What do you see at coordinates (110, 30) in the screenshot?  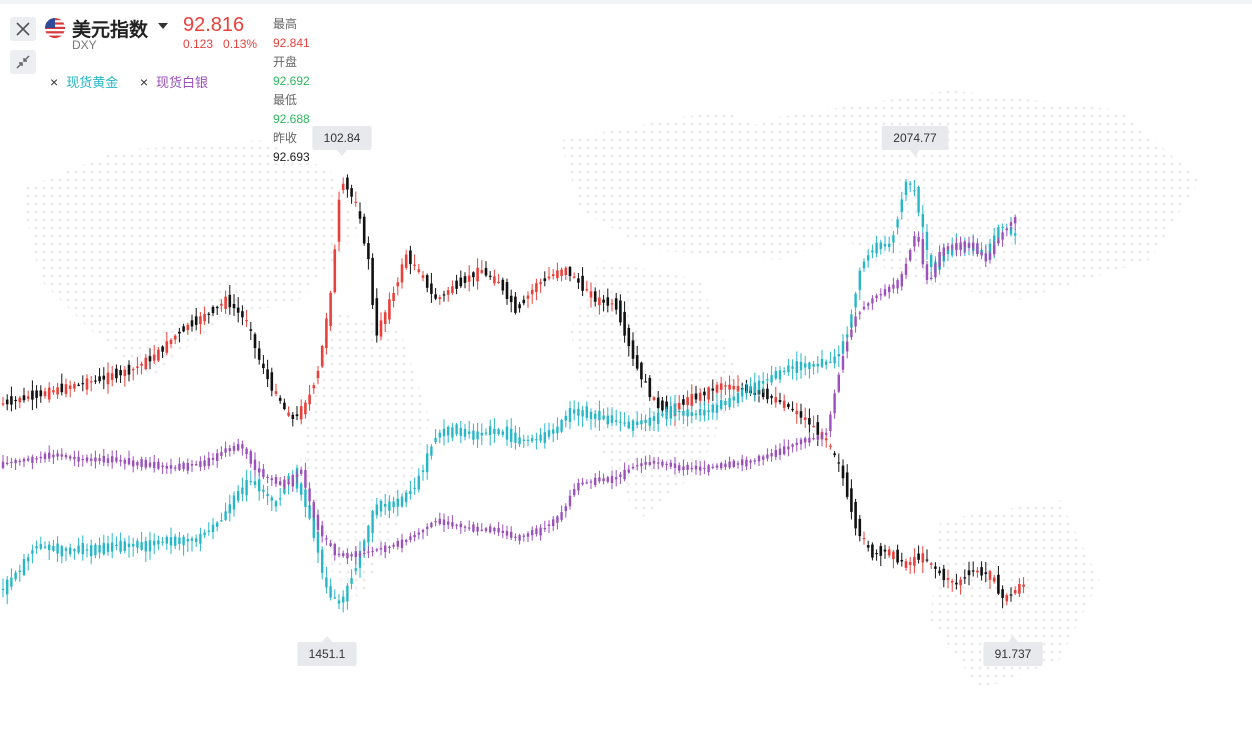 I see `instrument-name: 美元指数` at bounding box center [110, 30].